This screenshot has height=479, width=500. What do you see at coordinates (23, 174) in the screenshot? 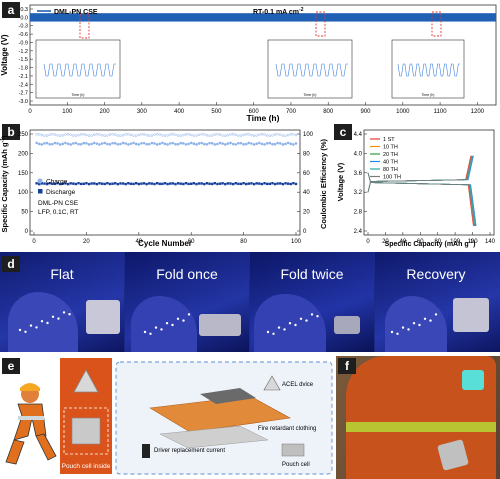
I see `b-ytick-left-label: 150` at bounding box center [23, 174].